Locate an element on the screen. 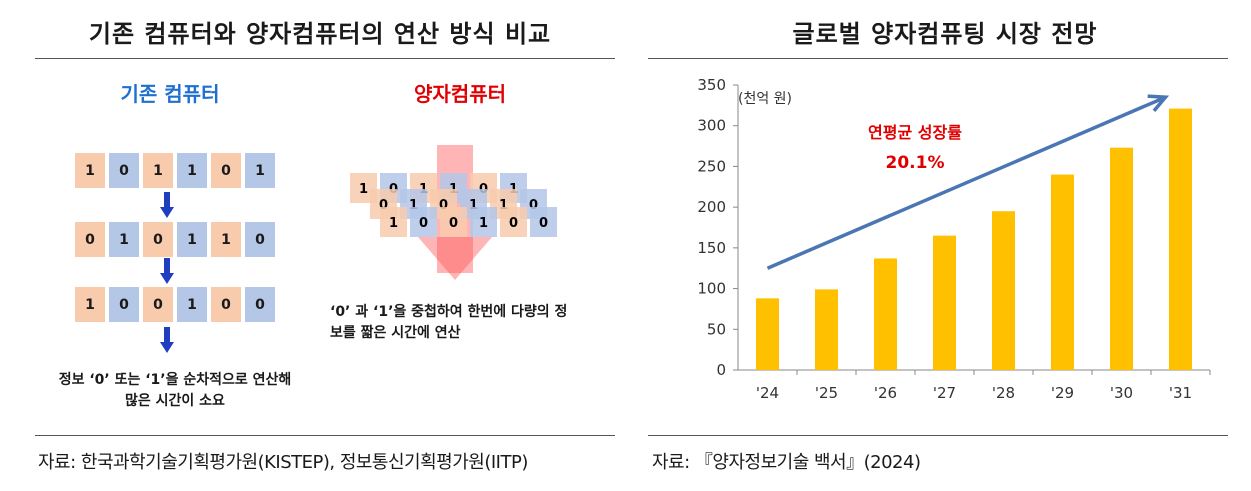  classical-computer-label: 기존 컴퓨터 is located at coordinates (170, 94).